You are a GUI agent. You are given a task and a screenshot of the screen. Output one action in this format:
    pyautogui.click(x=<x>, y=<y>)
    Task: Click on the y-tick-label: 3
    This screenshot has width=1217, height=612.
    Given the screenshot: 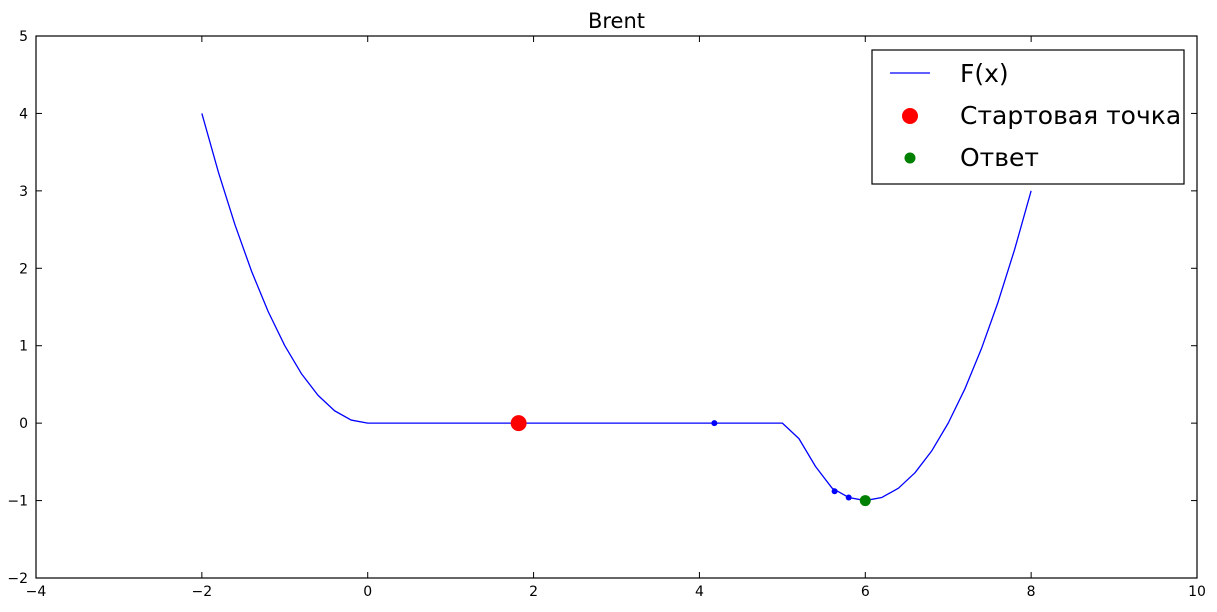 What is the action you would take?
    pyautogui.click(x=23, y=192)
    